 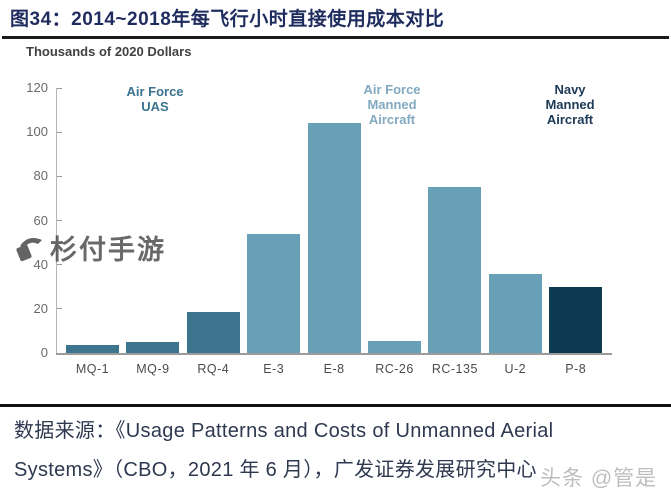 I want to click on y-axis-tick-label: 60, so click(x=40, y=220).